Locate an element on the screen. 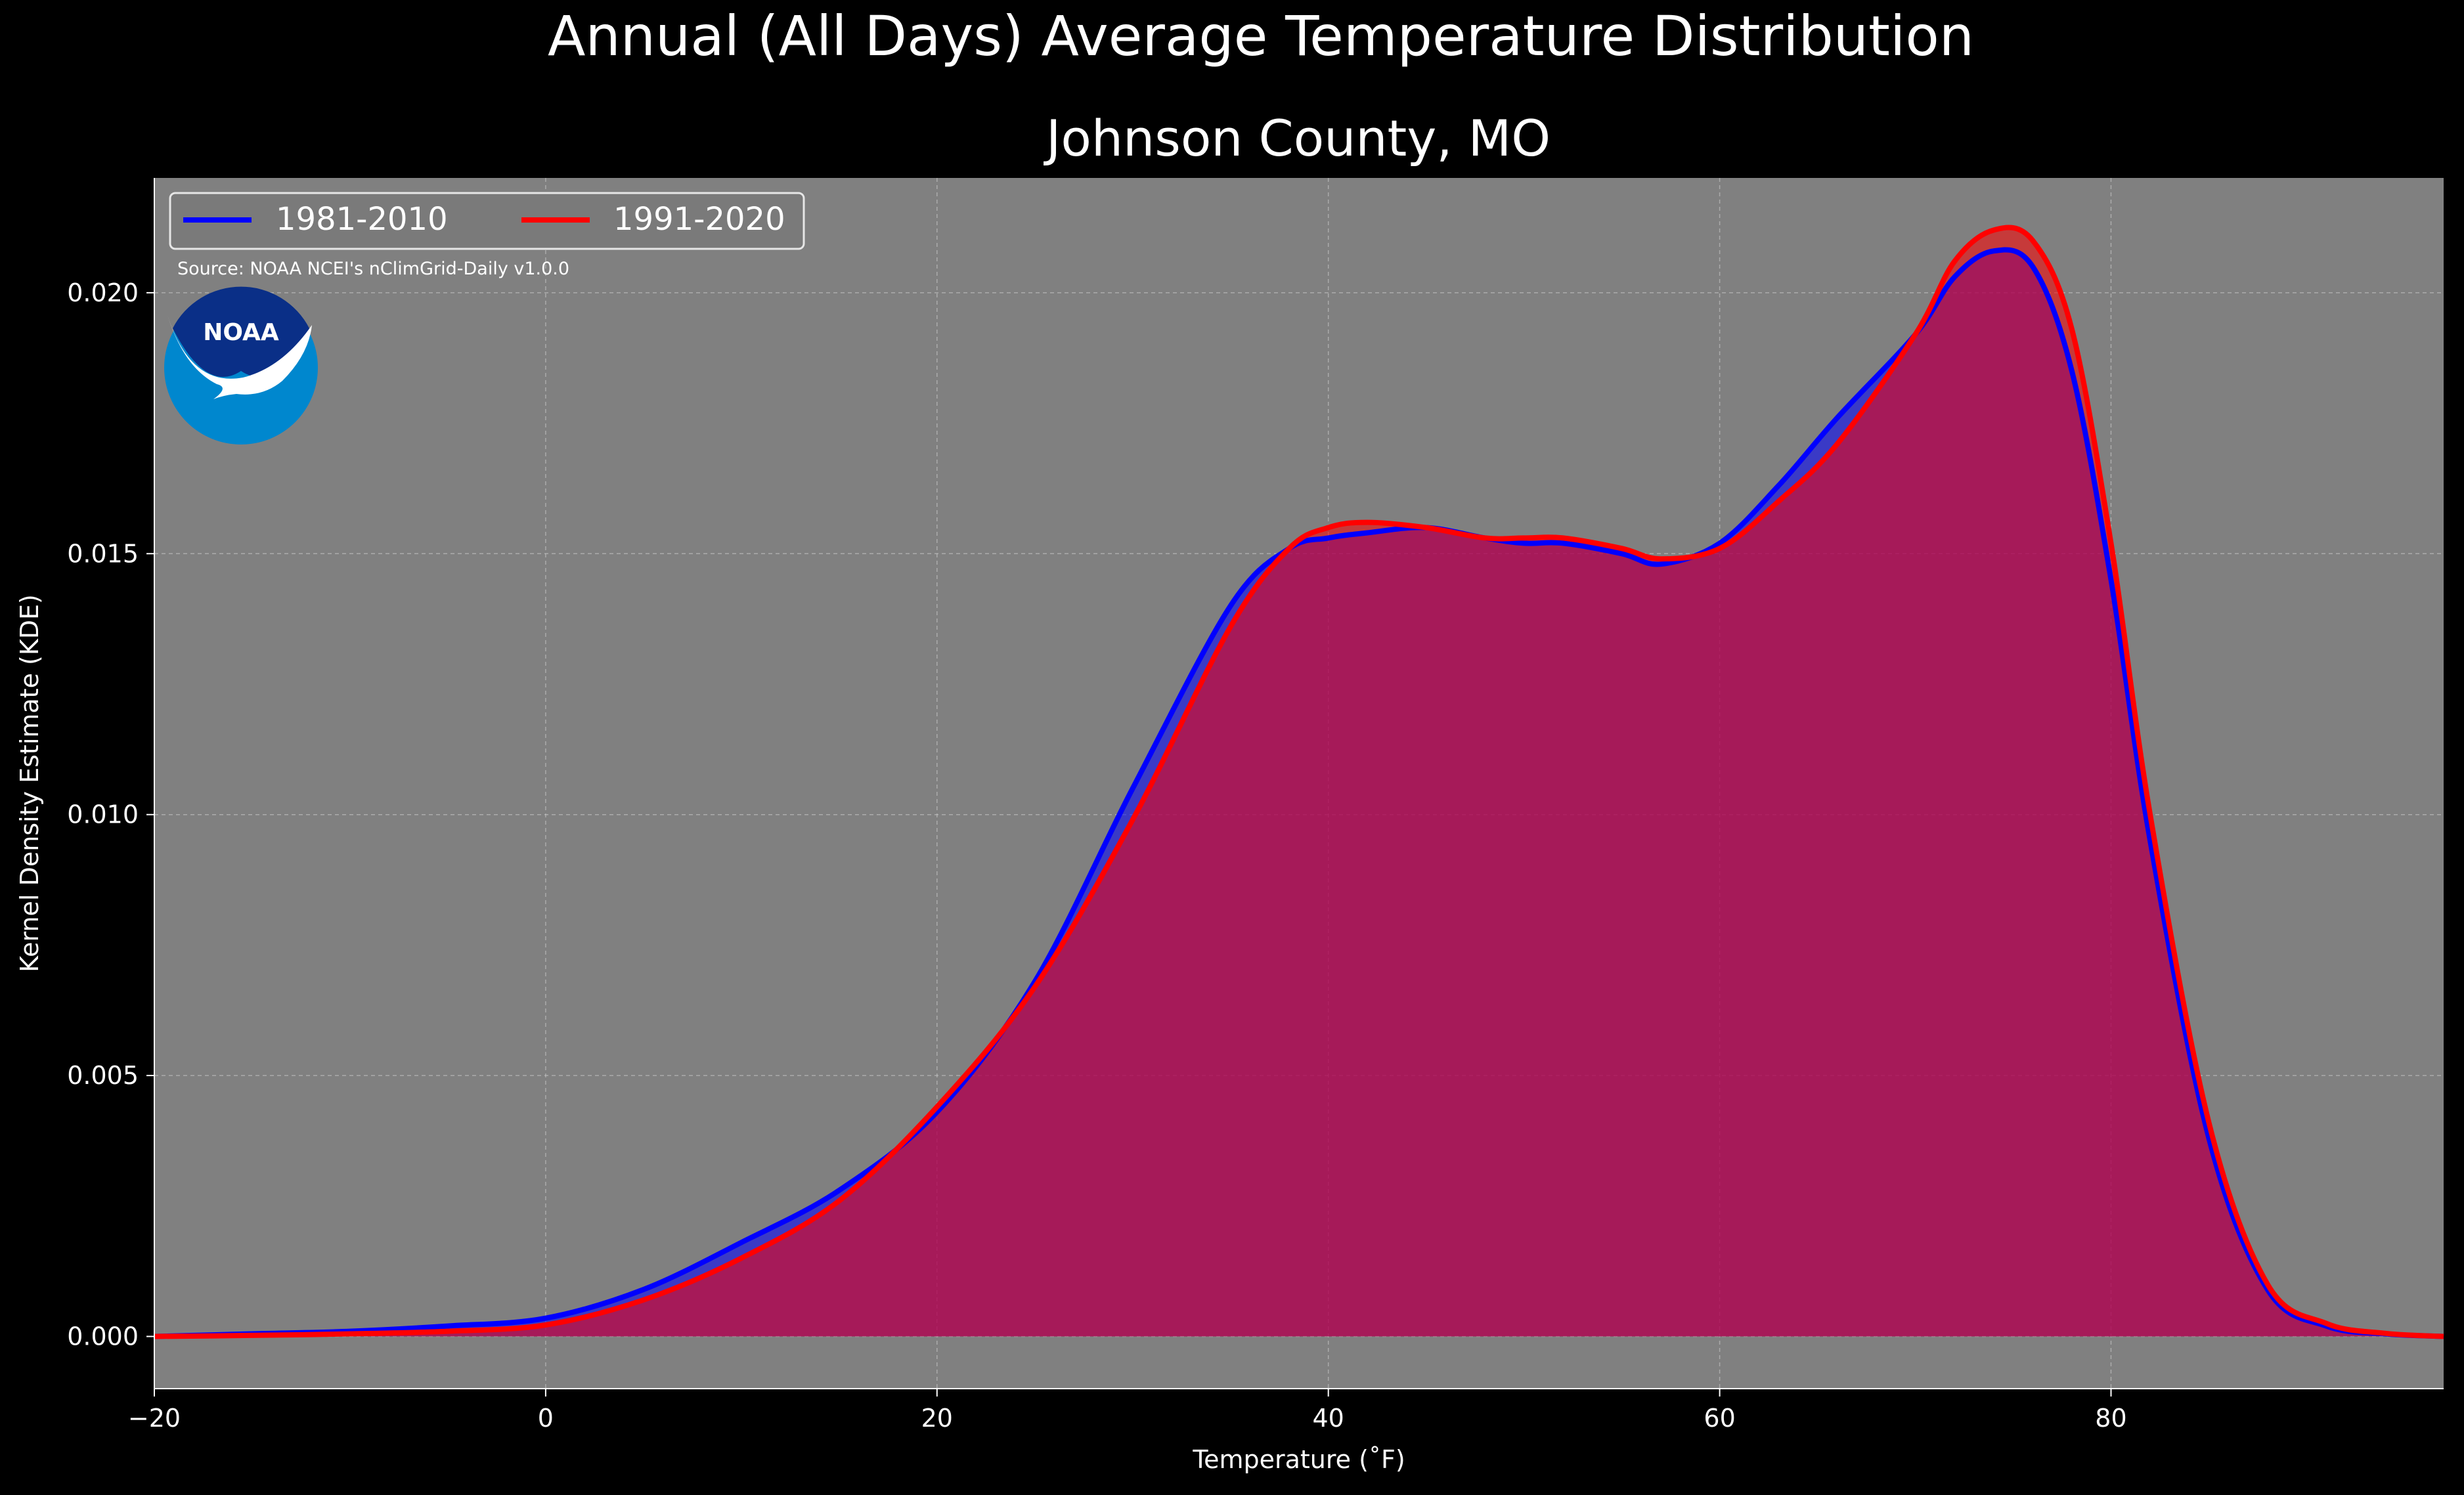  chart-title: Johnson County, MO is located at coordinates (1297, 138).